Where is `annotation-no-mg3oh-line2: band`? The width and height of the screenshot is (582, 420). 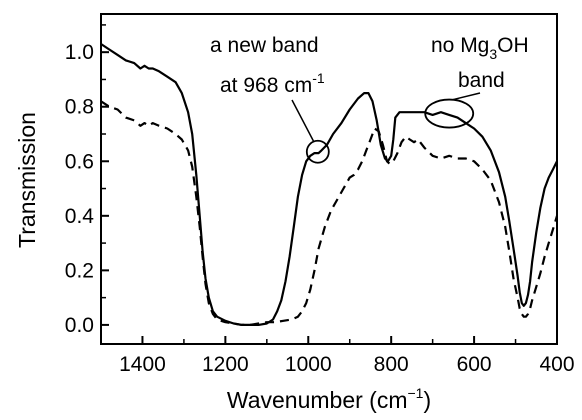 annotation-no-mg3oh-line2: band is located at coordinates (481, 80).